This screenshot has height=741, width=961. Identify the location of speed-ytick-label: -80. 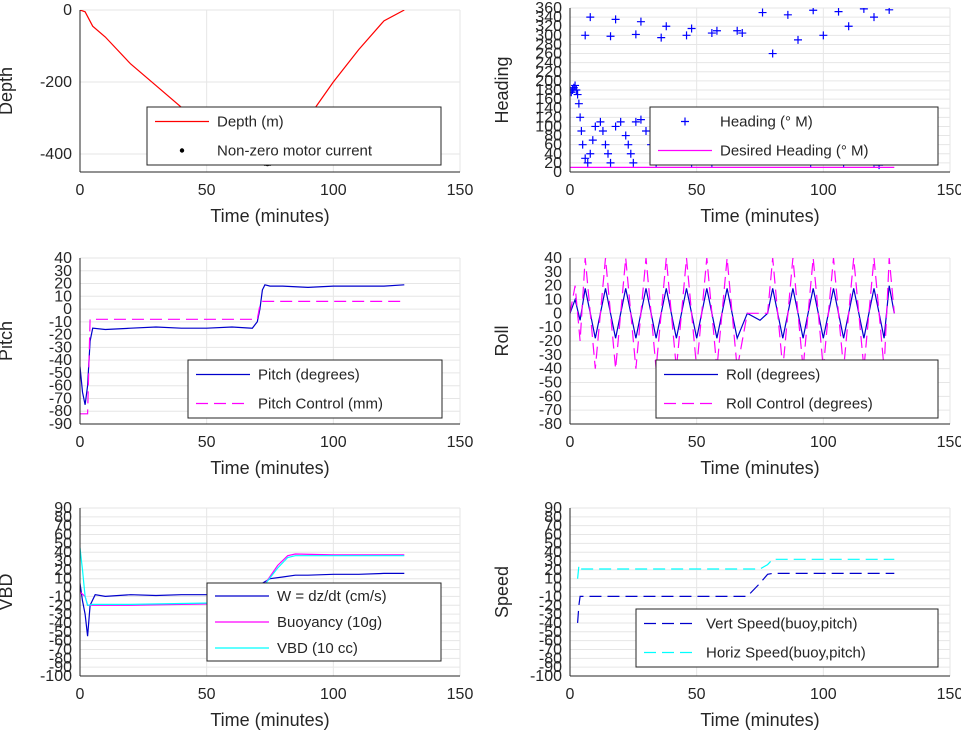
(550, 658).